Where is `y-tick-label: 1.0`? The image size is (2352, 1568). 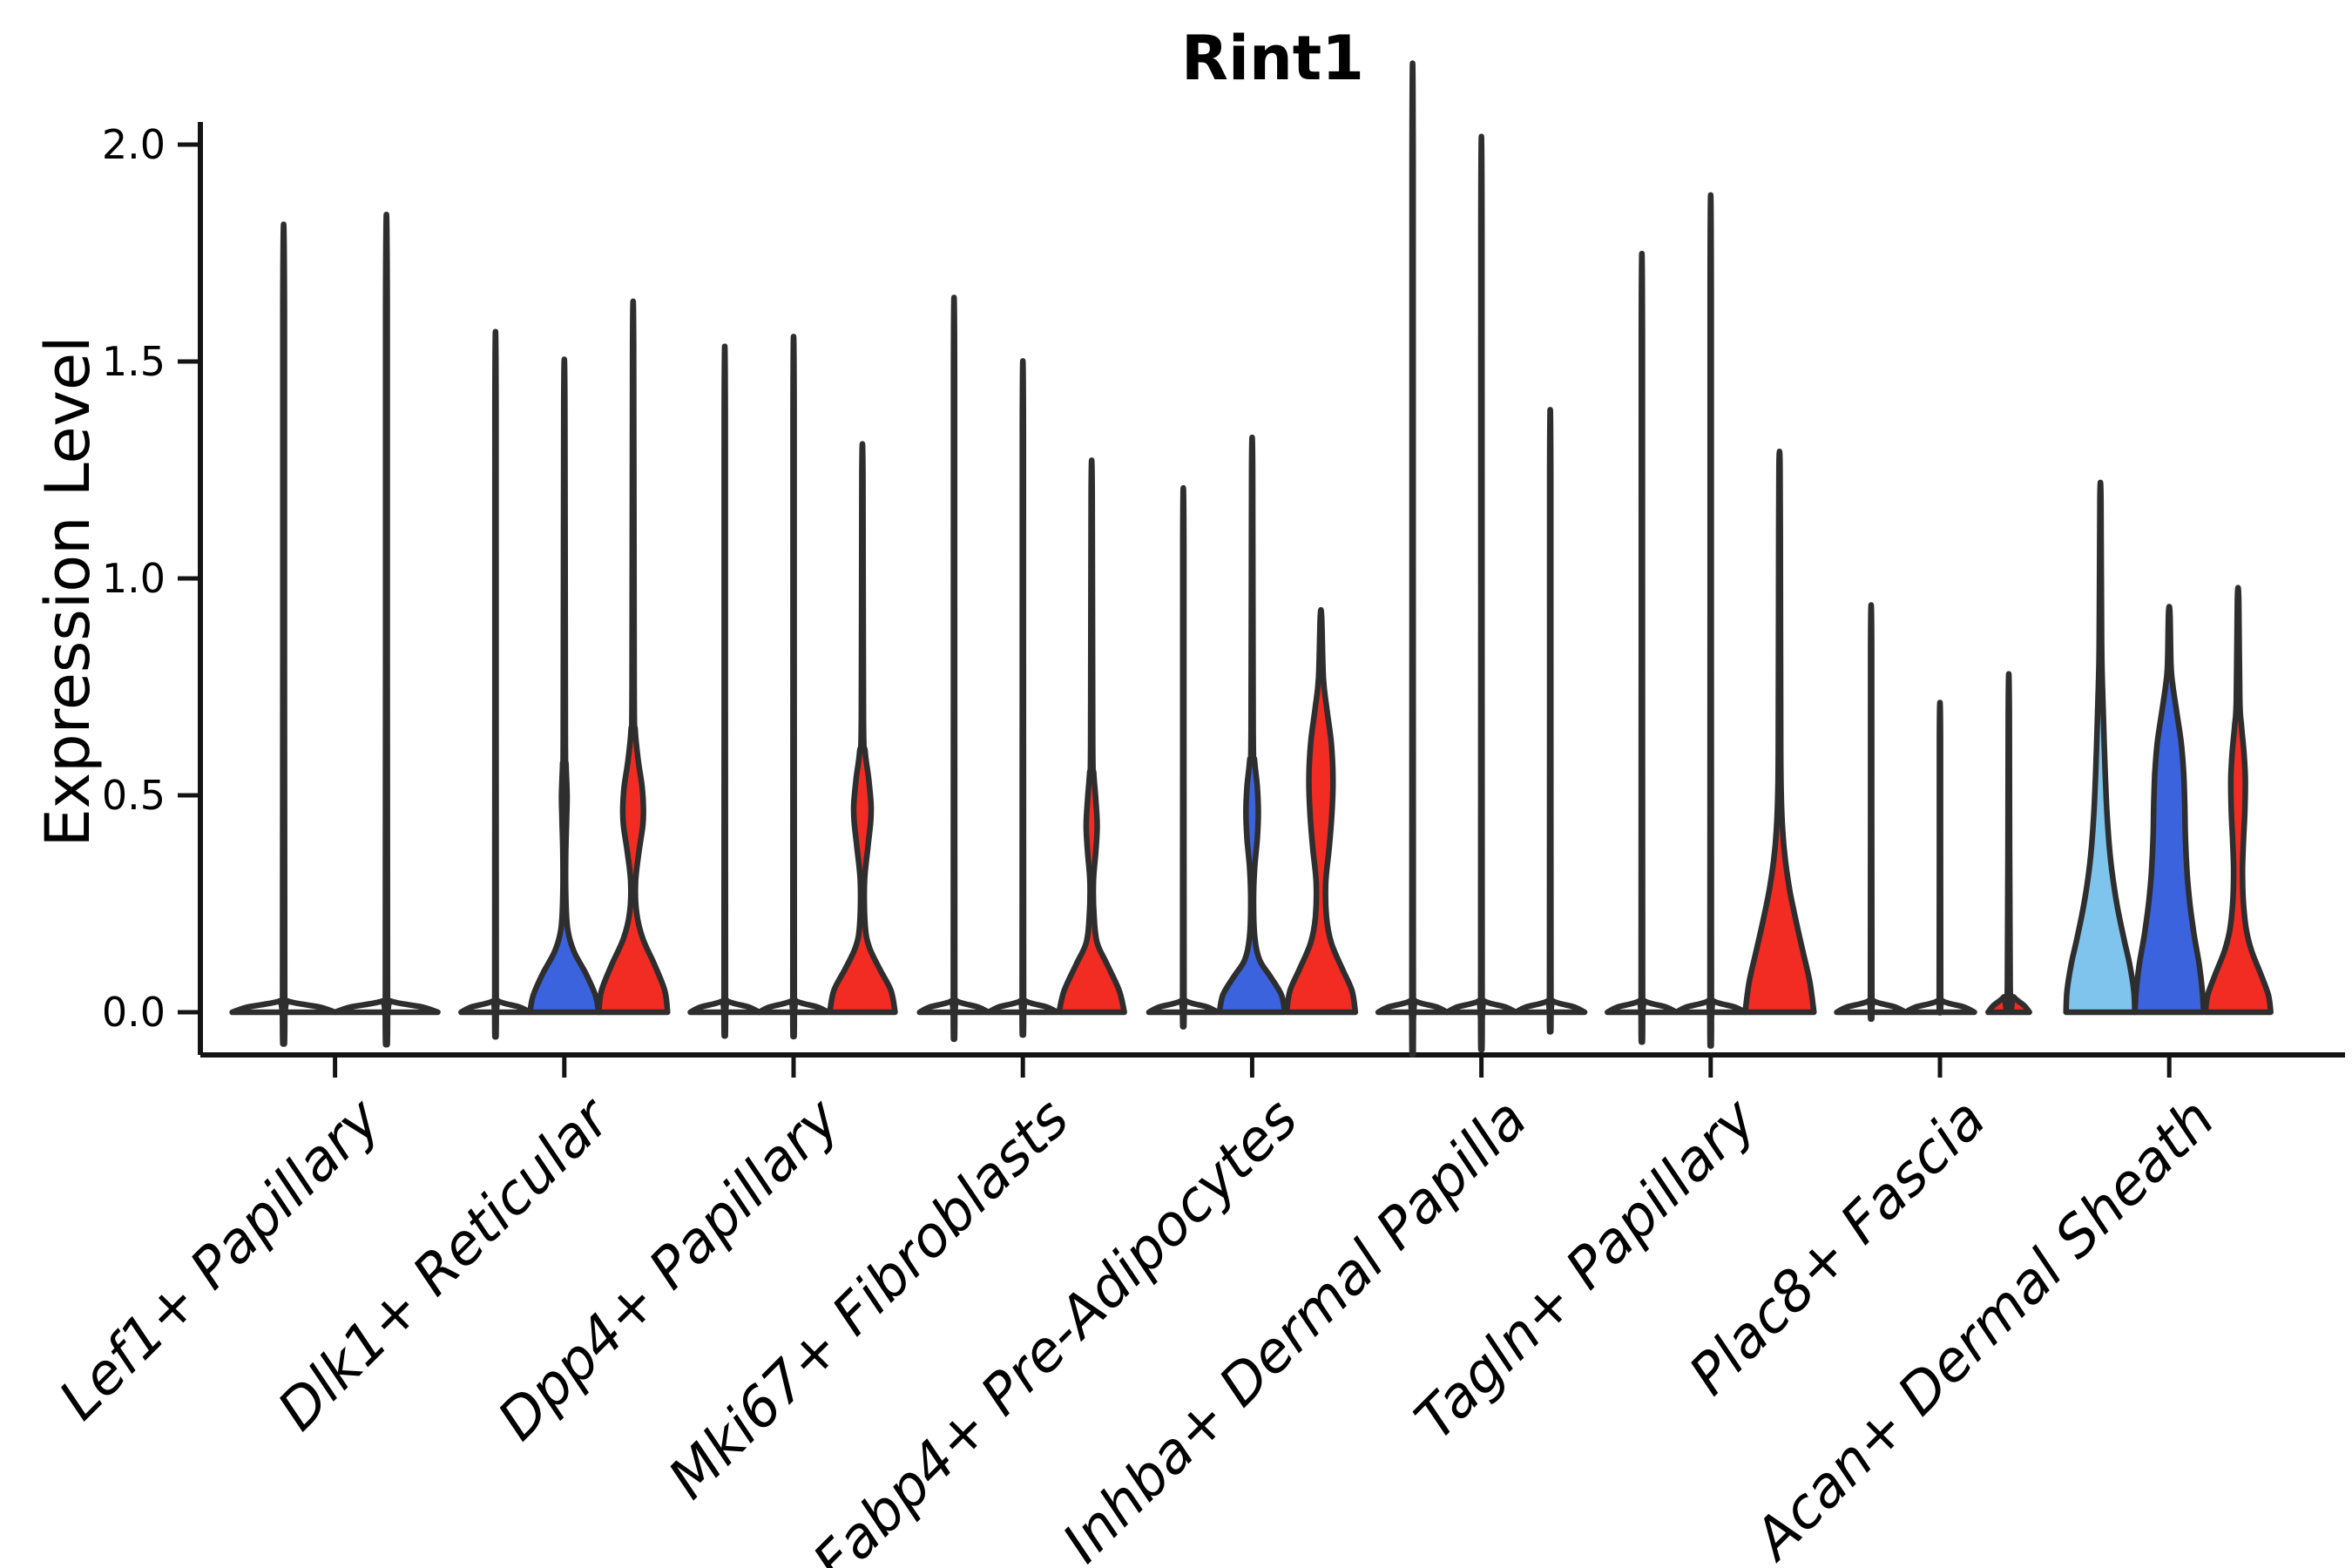 y-tick-label: 1.0 is located at coordinates (134, 578).